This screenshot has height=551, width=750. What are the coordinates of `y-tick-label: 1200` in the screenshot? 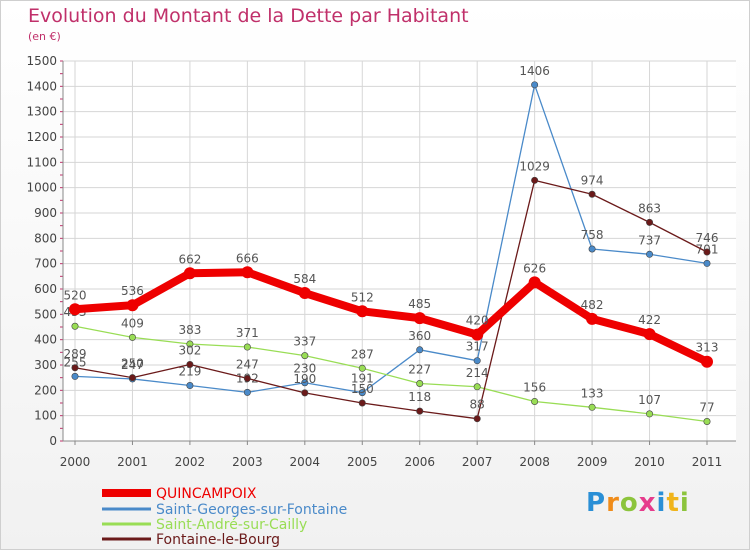 It's located at (41, 137).